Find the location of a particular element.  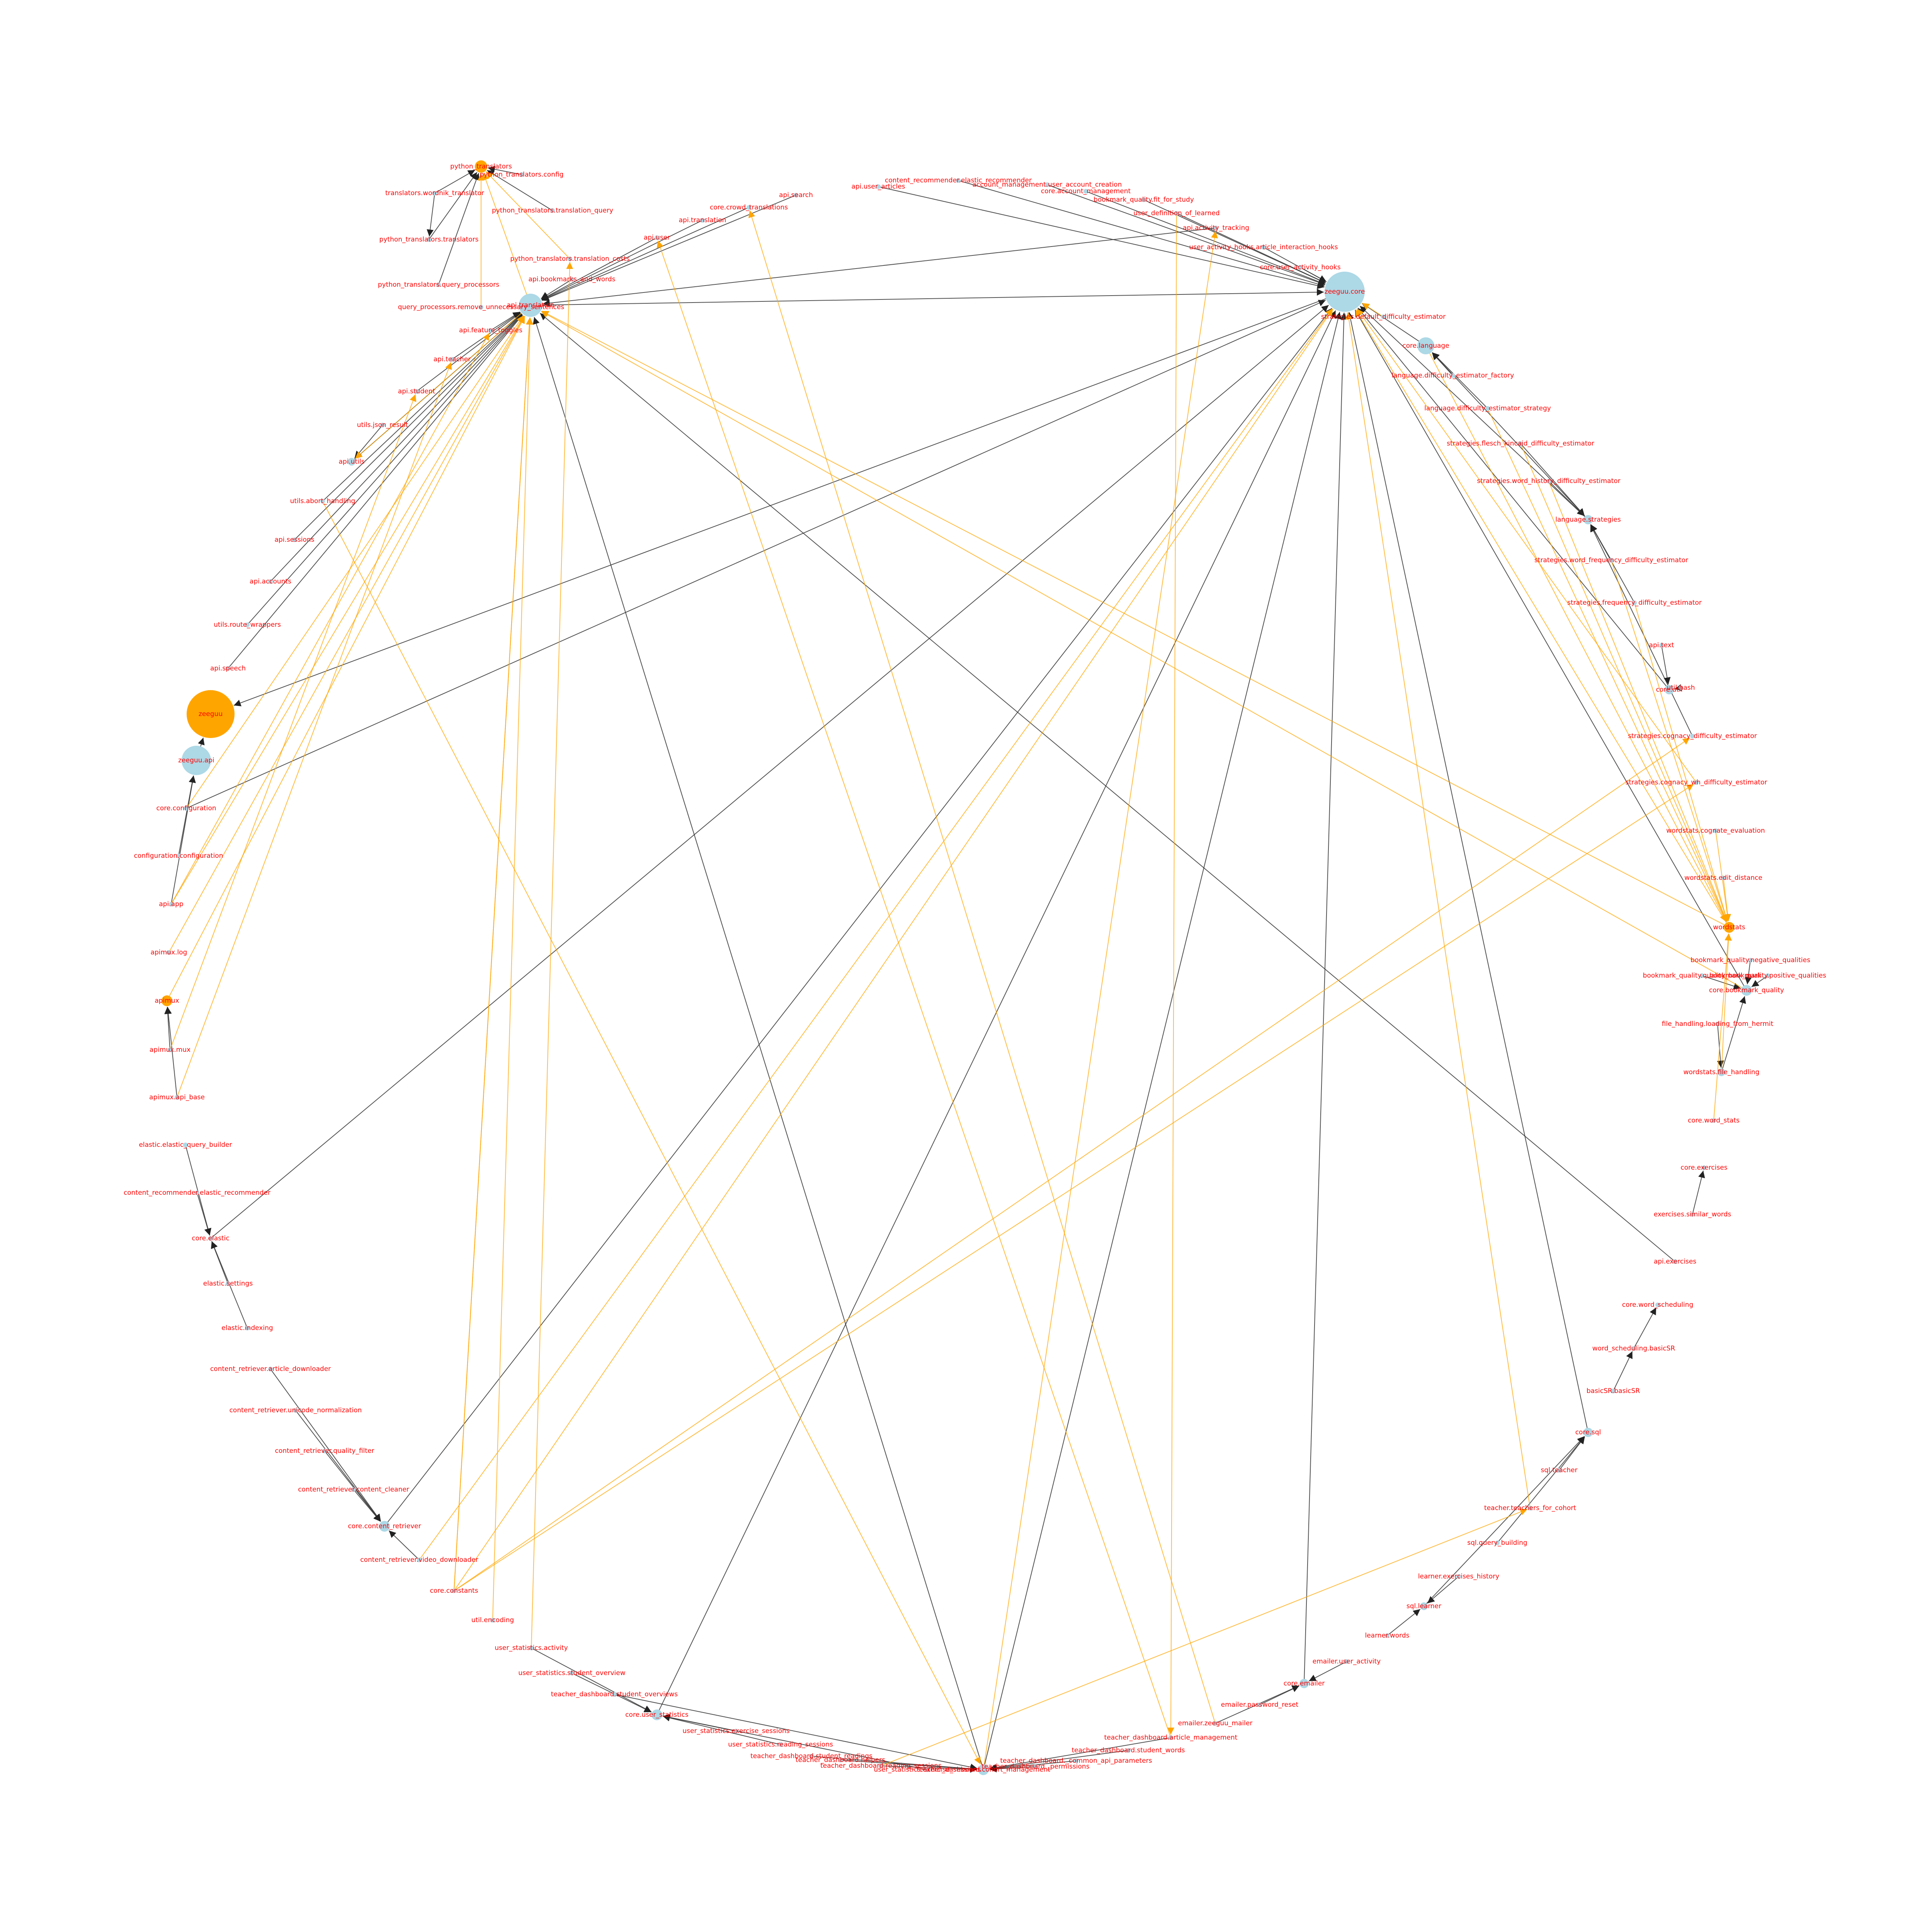

node-apiexercises is located at coordinates (1675, 1262).